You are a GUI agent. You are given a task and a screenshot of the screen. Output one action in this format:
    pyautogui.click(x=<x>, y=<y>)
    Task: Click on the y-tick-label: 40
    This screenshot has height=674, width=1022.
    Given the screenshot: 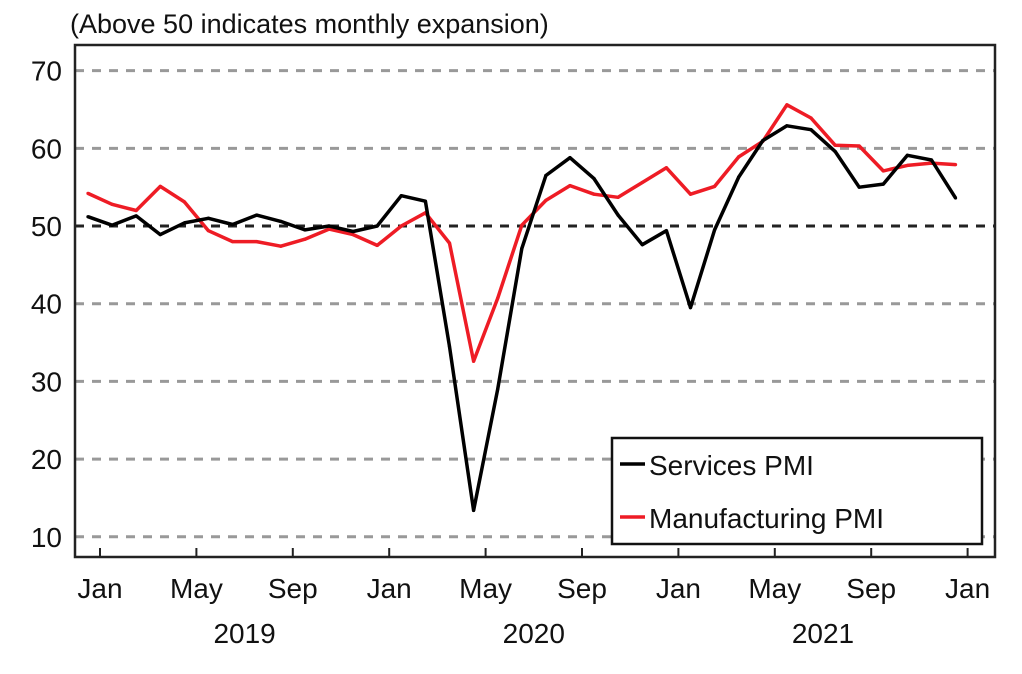 What is the action you would take?
    pyautogui.click(x=46, y=304)
    